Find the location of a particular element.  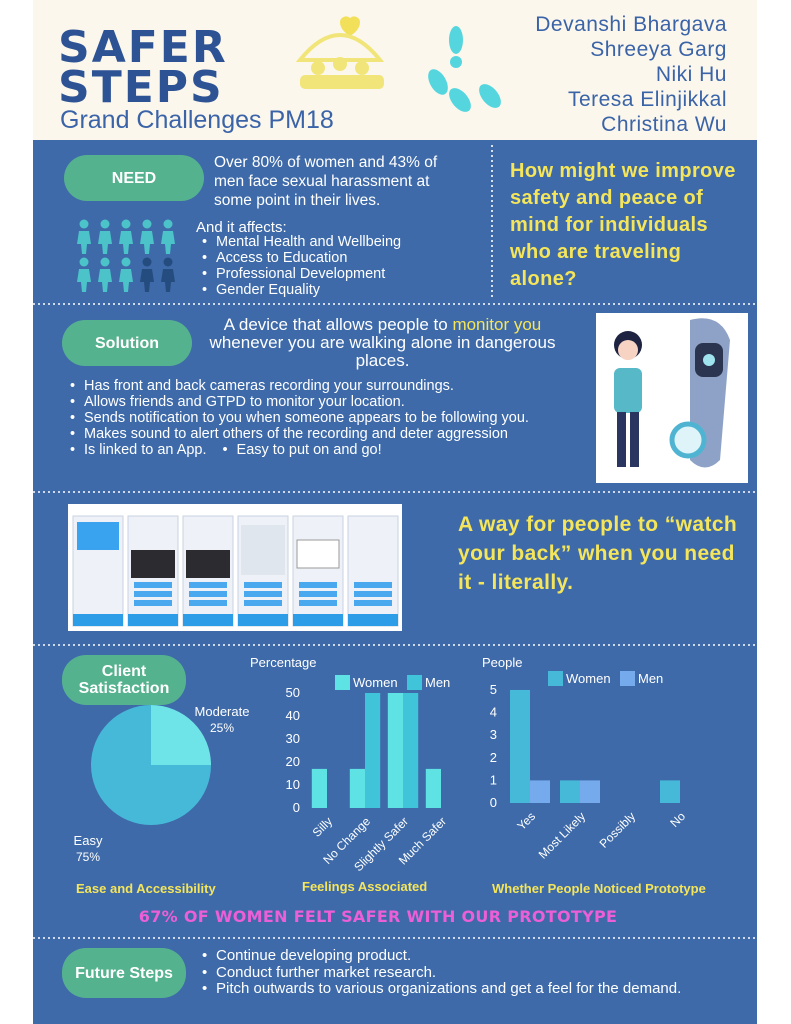

screens-bg is located at coordinates (235, 567).